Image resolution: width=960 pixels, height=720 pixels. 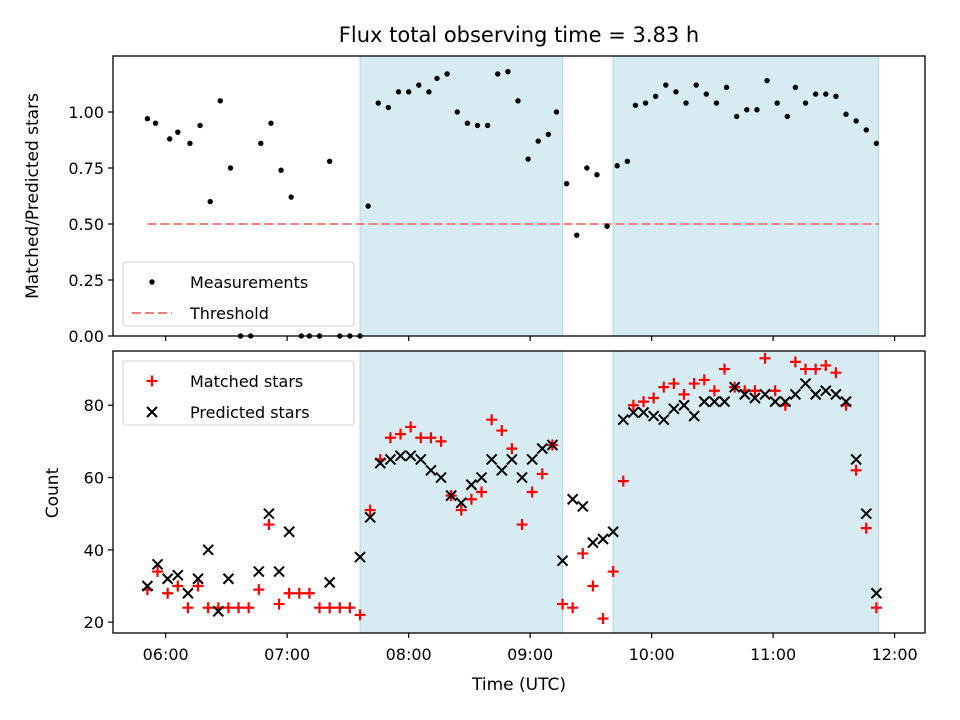 I want to click on x-tick-label: 12:00, so click(x=895, y=654).